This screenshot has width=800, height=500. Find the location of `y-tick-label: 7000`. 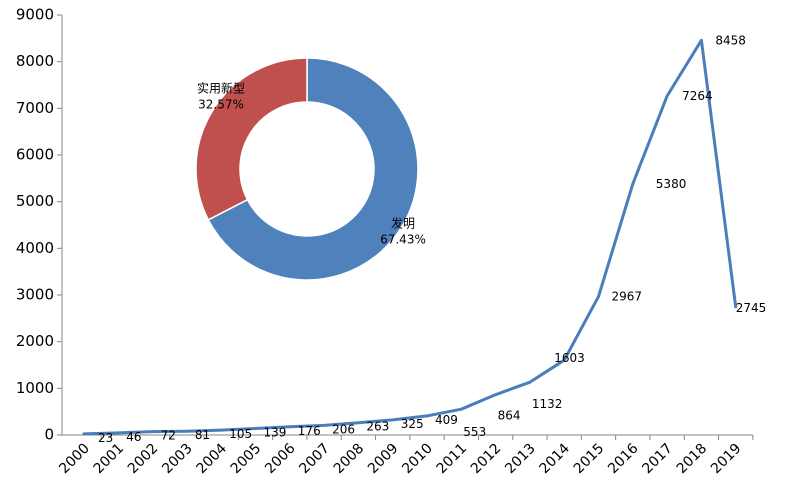

y-tick-label: 7000 is located at coordinates (35, 108).